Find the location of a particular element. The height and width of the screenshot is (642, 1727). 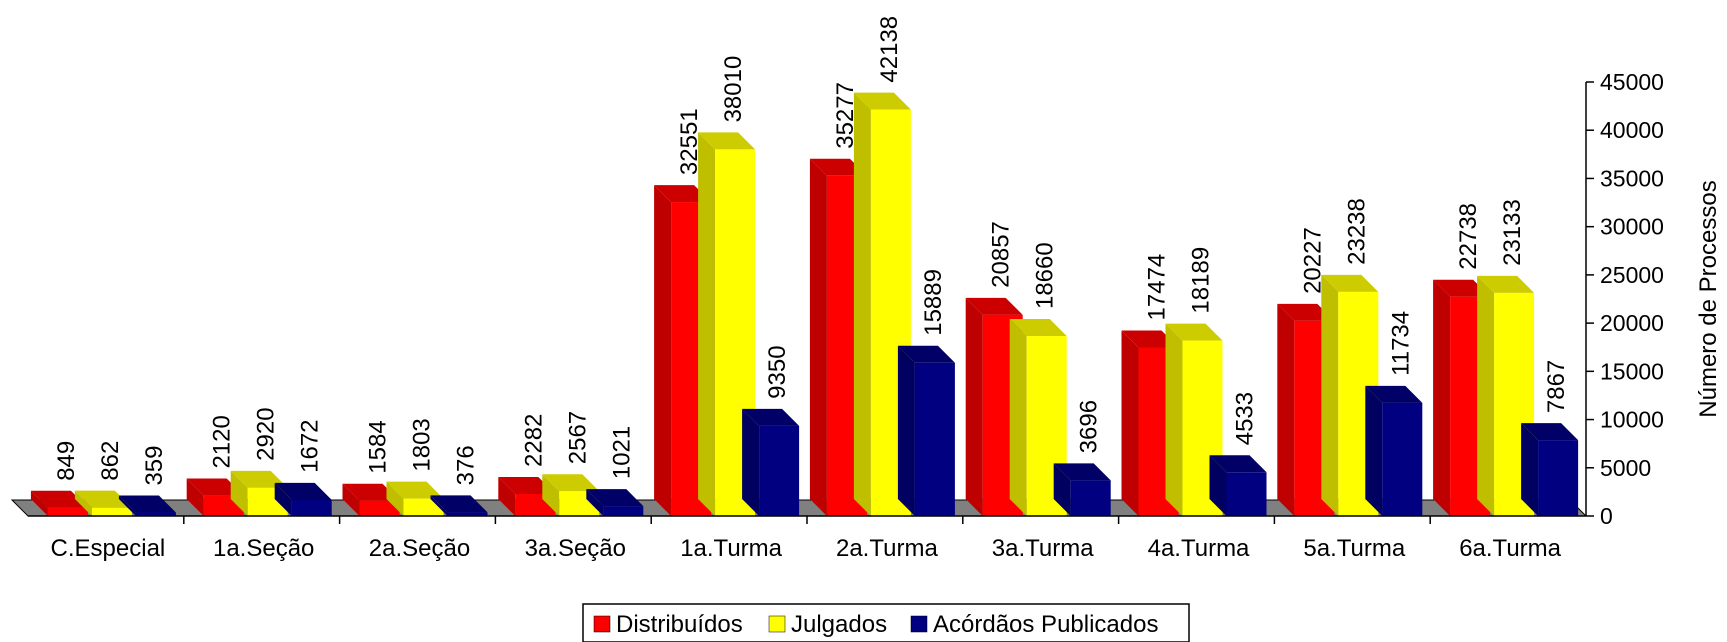

y-tick-label: 45000 is located at coordinates (1632, 82).